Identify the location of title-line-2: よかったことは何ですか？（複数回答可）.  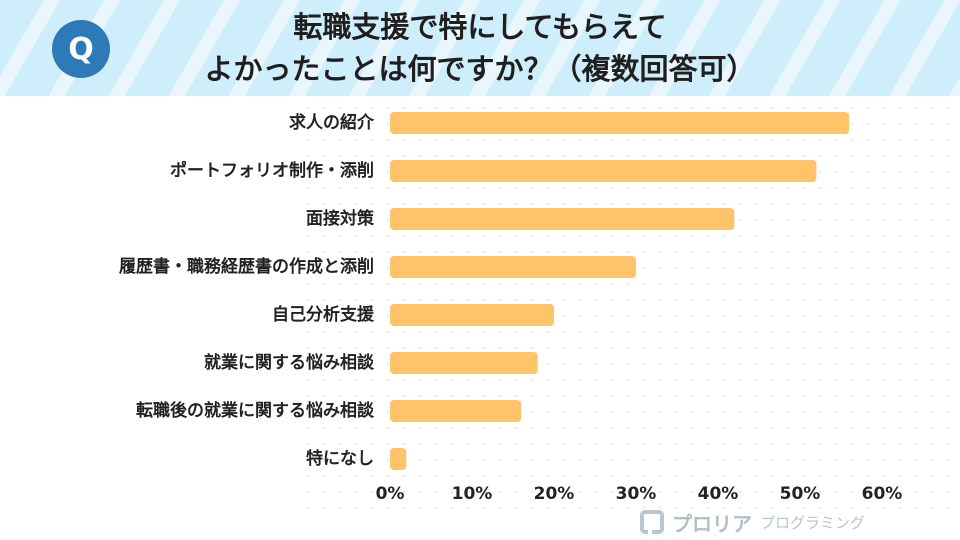
(480, 69).